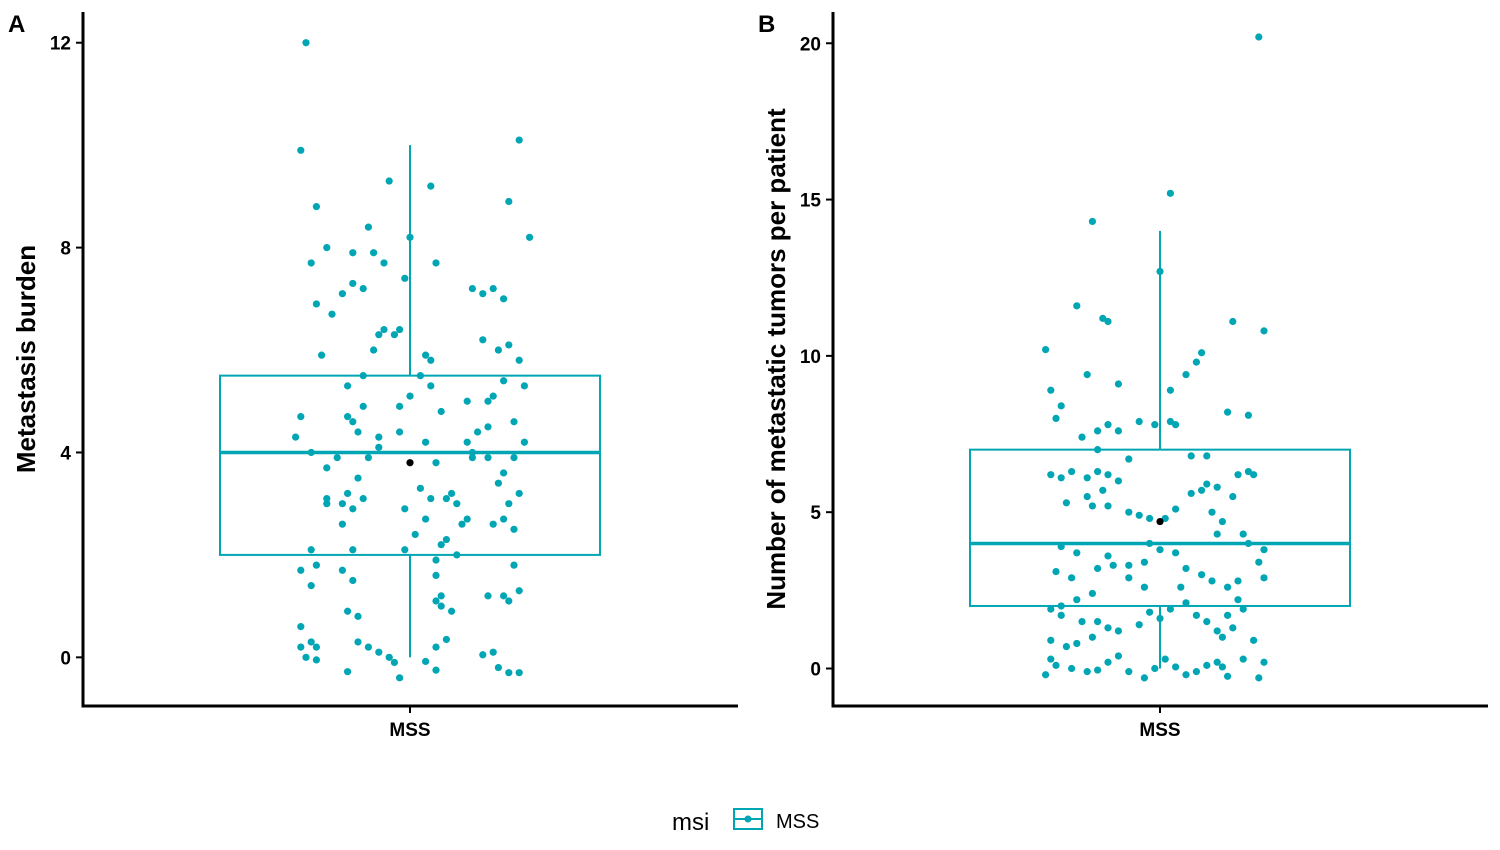 This screenshot has height=850, width=1500. I want to click on x-tick-label: MSS, so click(1159, 730).